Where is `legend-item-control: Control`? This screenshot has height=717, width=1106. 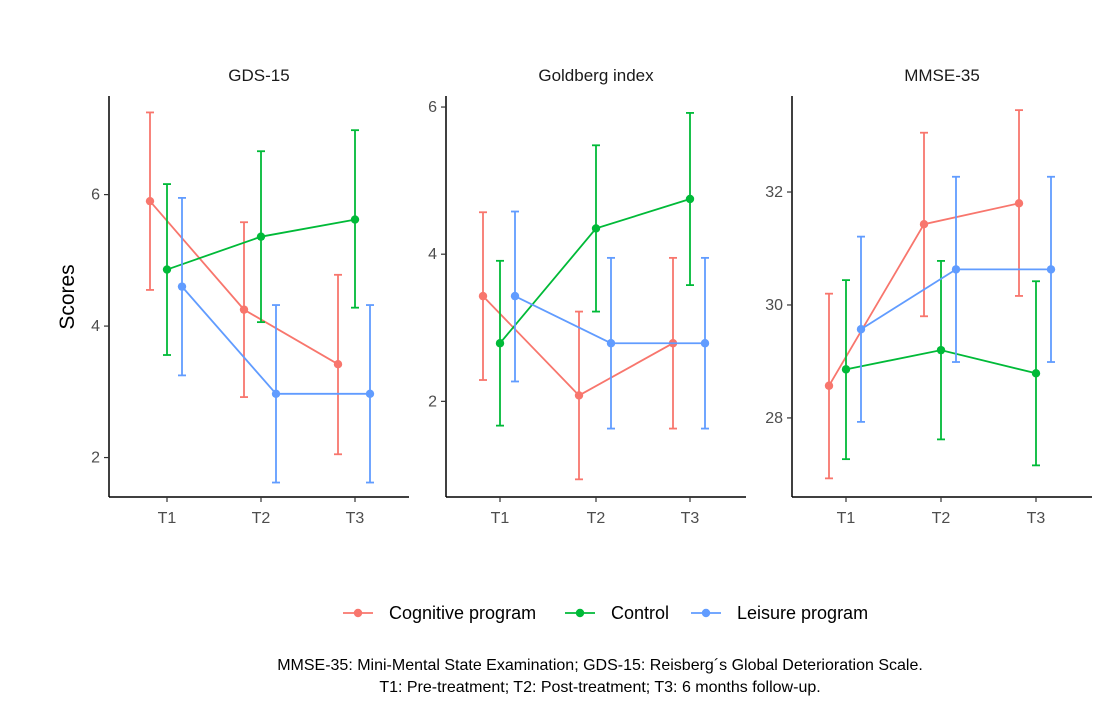 legend-item-control: Control is located at coordinates (617, 613).